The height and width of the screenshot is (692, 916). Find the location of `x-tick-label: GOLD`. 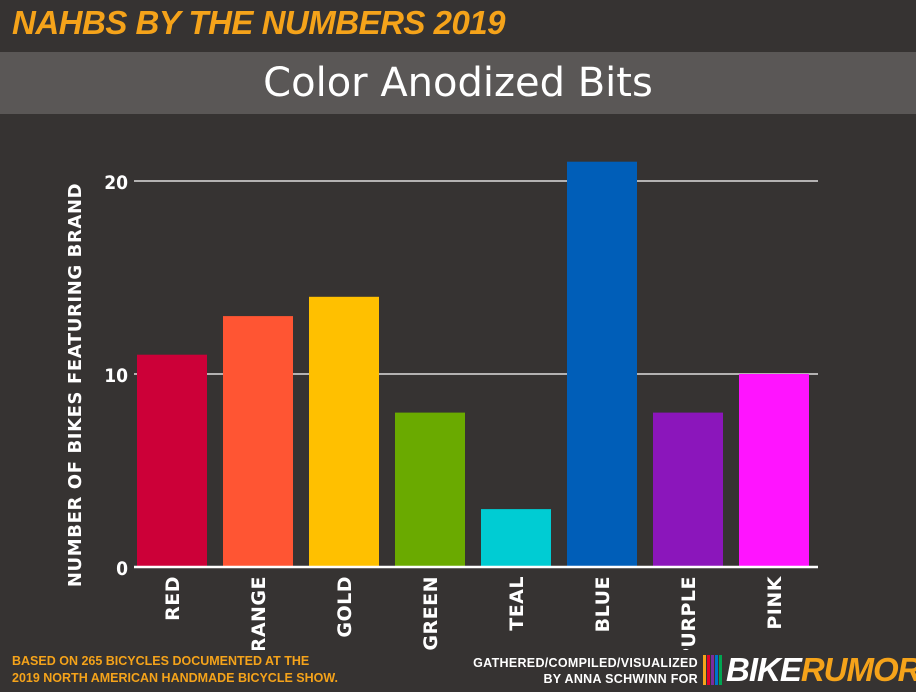

x-tick-label: GOLD is located at coordinates (345, 607).